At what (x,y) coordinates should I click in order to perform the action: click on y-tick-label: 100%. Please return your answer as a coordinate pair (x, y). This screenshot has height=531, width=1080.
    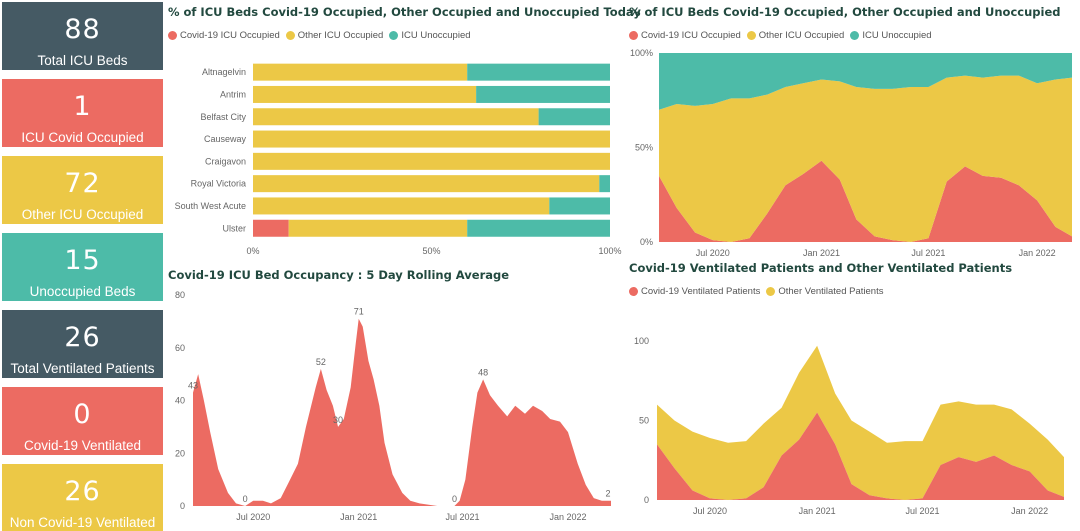
    Looking at the image, I should click on (641, 53).